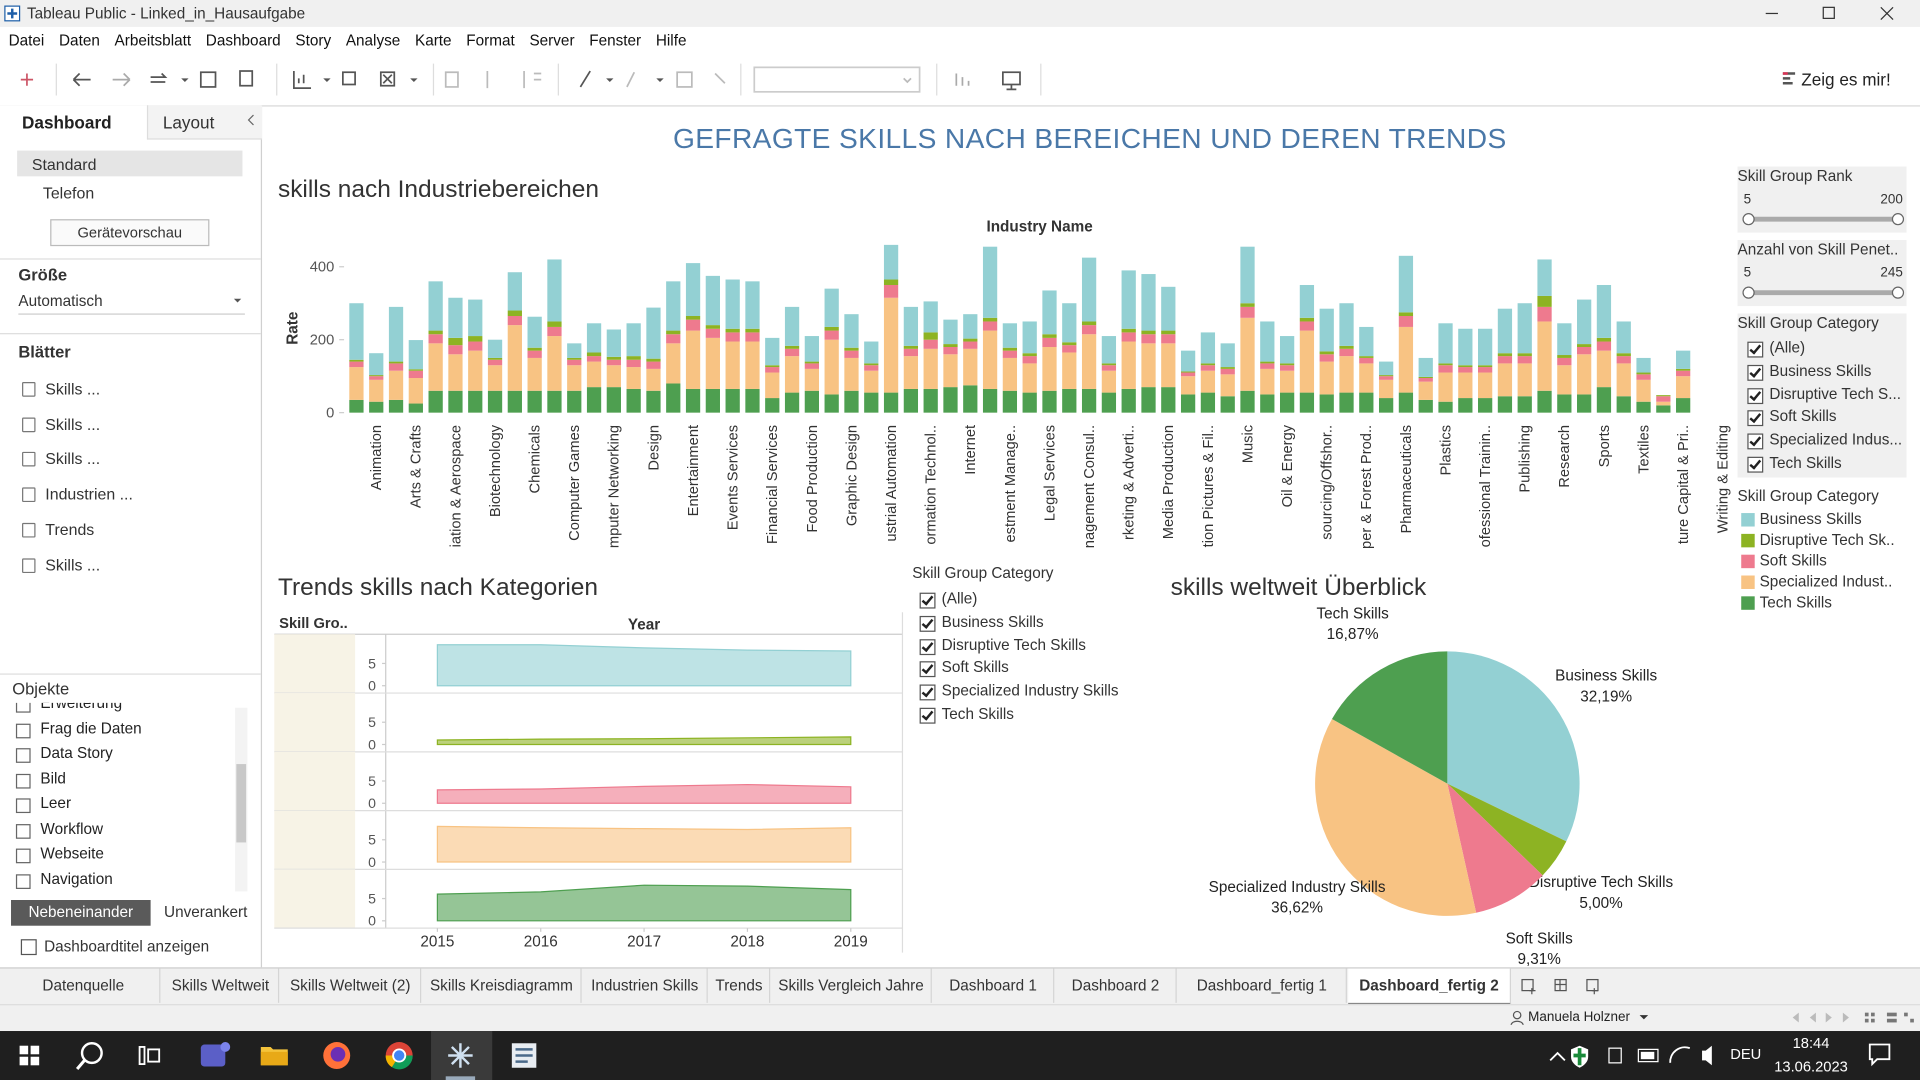 This screenshot has width=1920, height=1080. I want to click on sheet-tab: Skills Vergleich Jahre, so click(851, 985).